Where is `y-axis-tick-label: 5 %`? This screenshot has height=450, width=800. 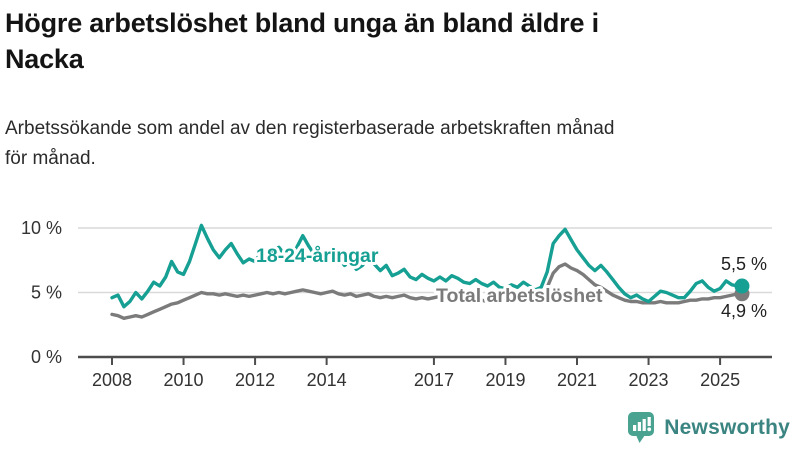 y-axis-tick-label: 5 % is located at coordinates (46, 293).